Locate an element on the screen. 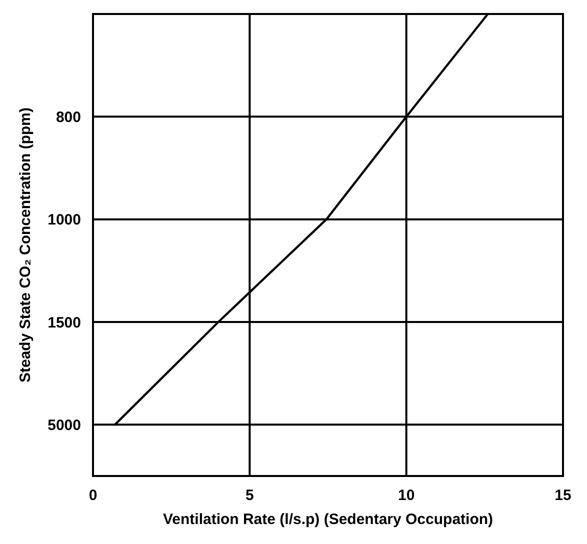 The height and width of the screenshot is (544, 587). y-axis-title: Steady State CO₂ Concentration (ppm) is located at coordinates (25, 245).